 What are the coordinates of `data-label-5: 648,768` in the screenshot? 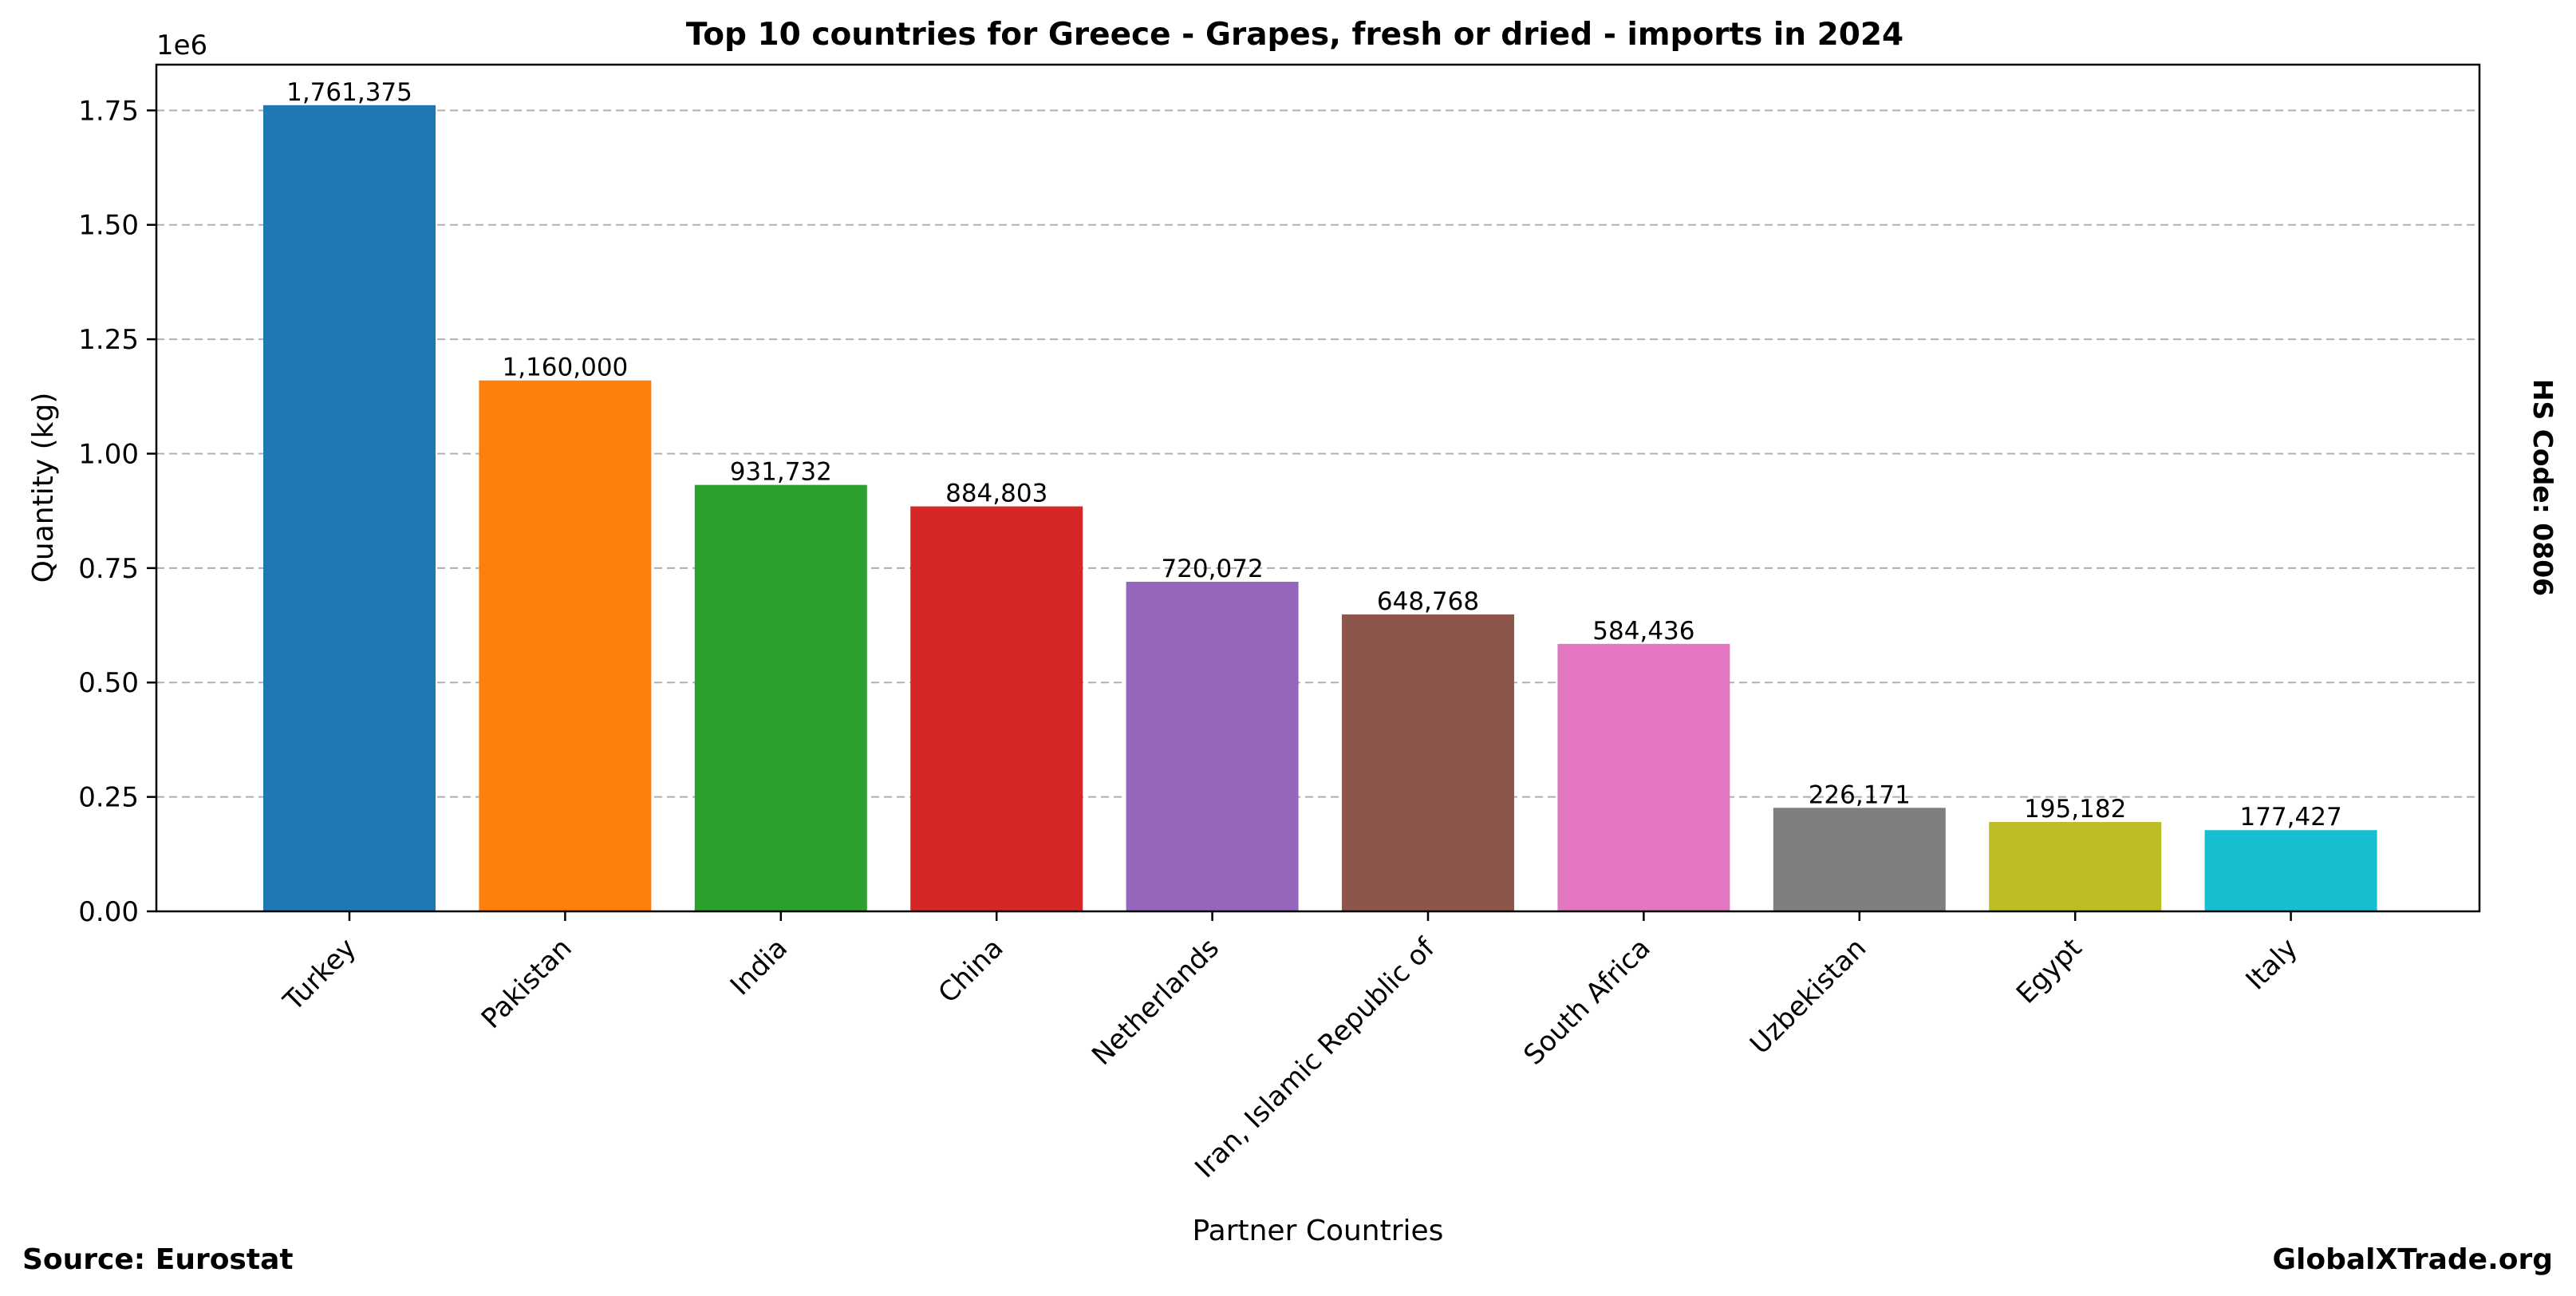 It's located at (1428, 601).